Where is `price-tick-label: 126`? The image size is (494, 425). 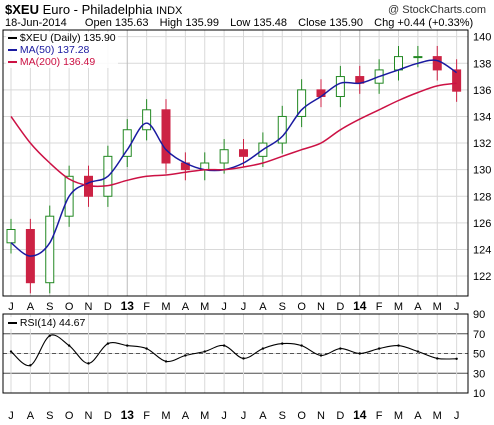 price-tick-label: 126 is located at coordinates (482, 224).